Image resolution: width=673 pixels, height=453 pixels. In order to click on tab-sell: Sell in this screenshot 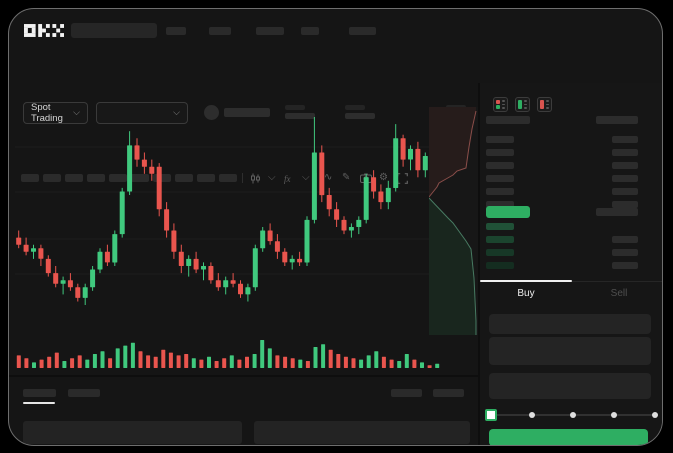, I will do `click(619, 293)`.